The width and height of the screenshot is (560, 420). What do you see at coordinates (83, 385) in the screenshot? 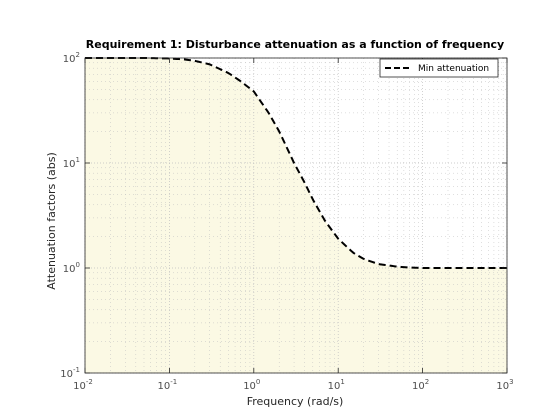
I see `x-tick-label: 10⁻²` at bounding box center [83, 385].